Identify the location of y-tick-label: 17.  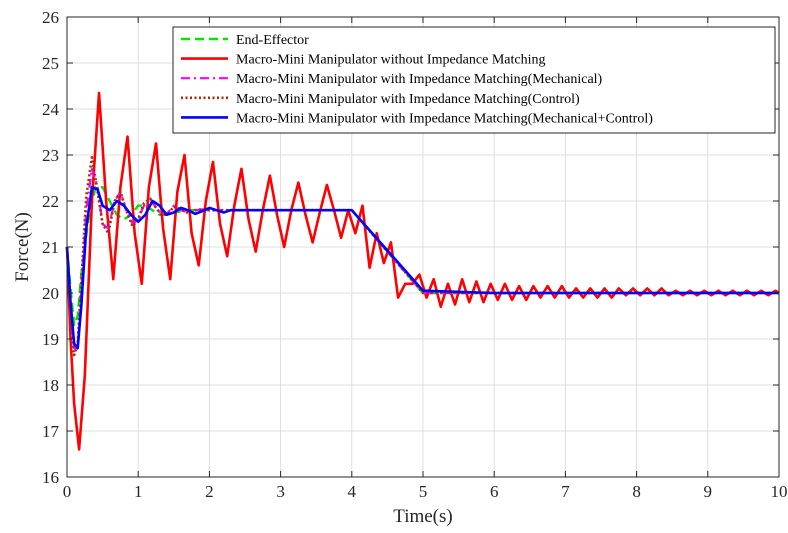
(51, 431).